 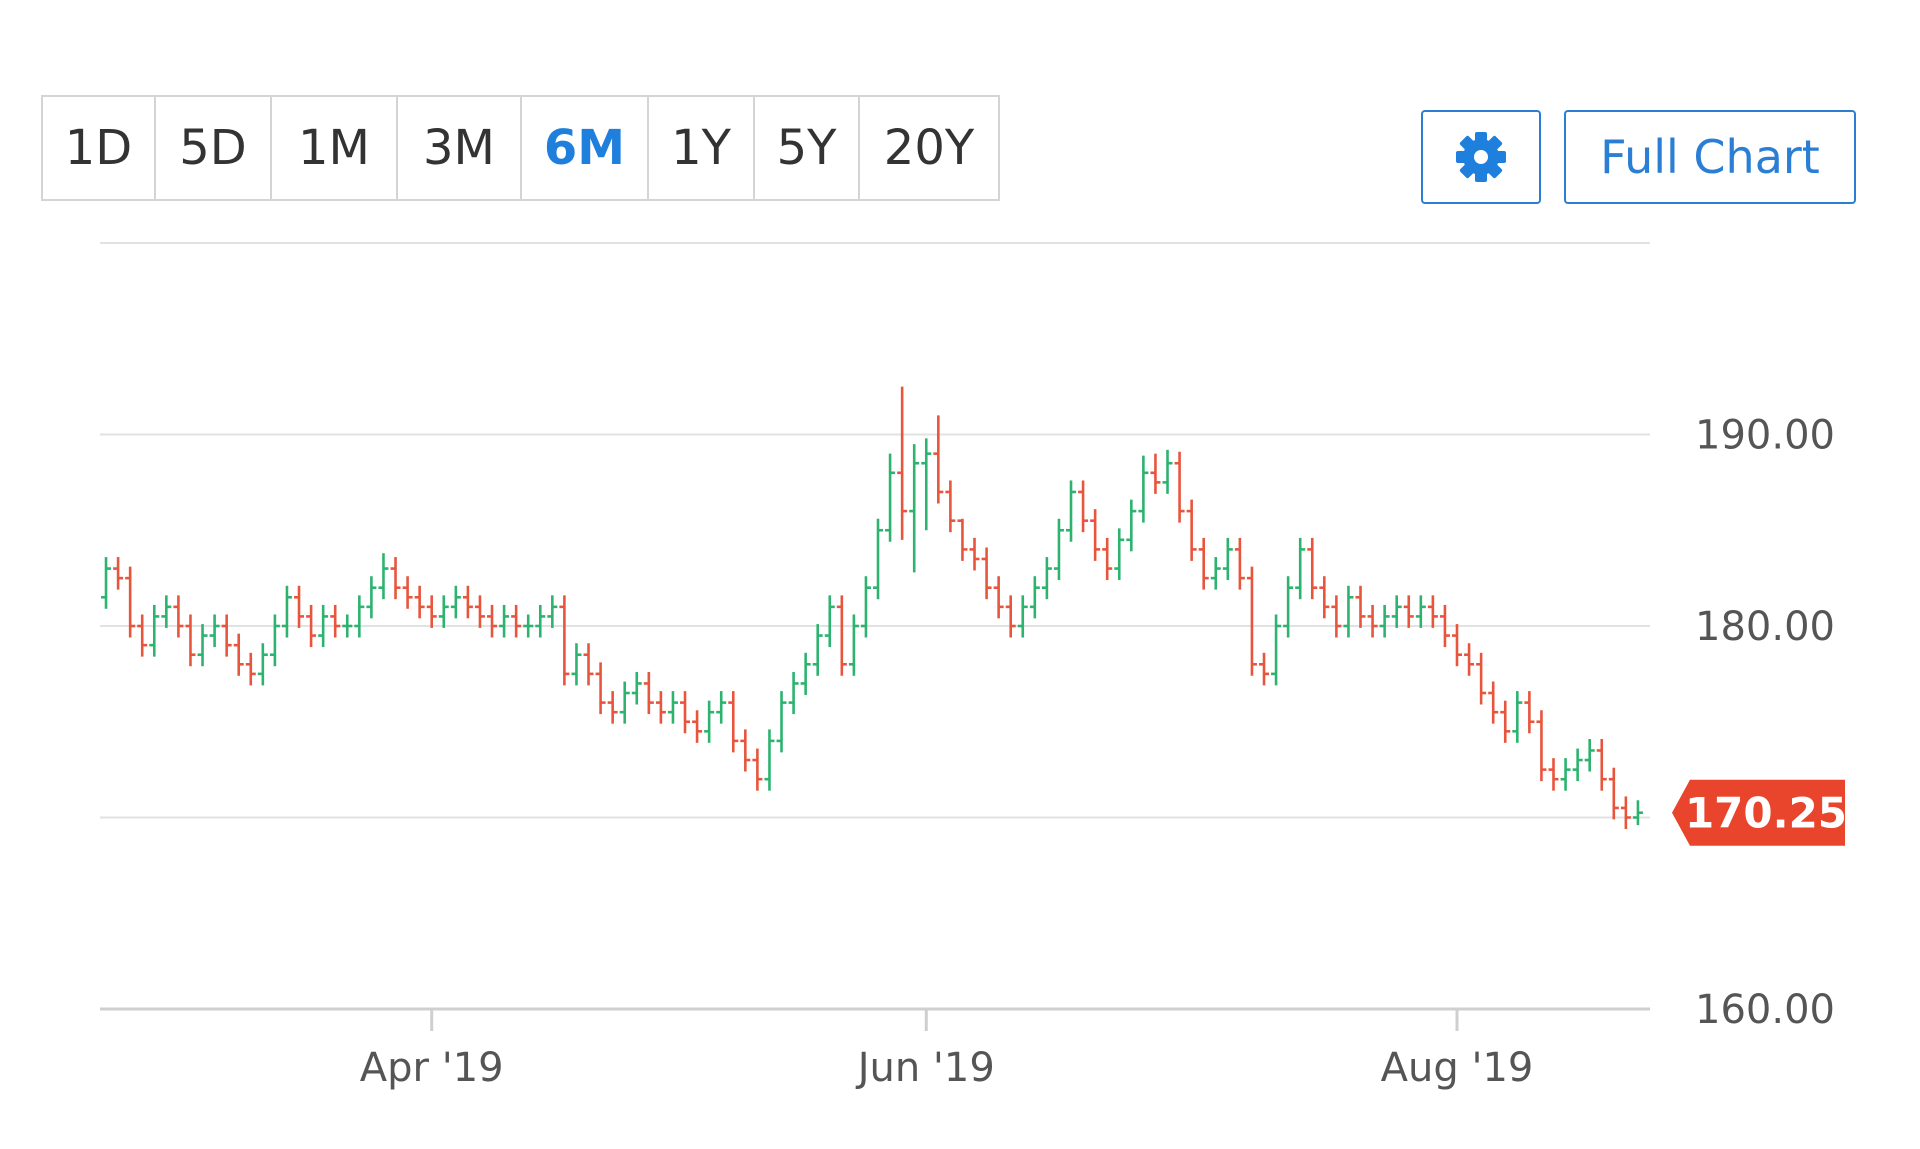 What do you see at coordinates (585, 148) in the screenshot?
I see `range-button: 6M` at bounding box center [585, 148].